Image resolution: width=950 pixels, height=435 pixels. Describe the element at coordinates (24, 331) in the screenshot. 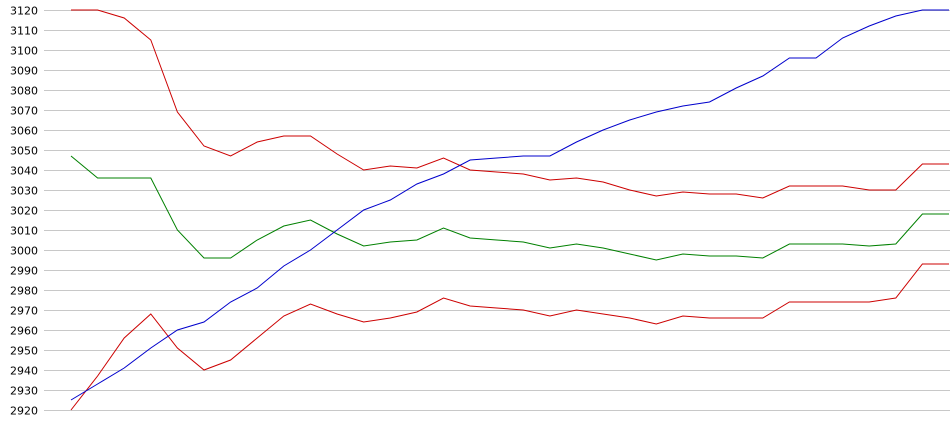

I see `y-tick-label: 2960` at that location.